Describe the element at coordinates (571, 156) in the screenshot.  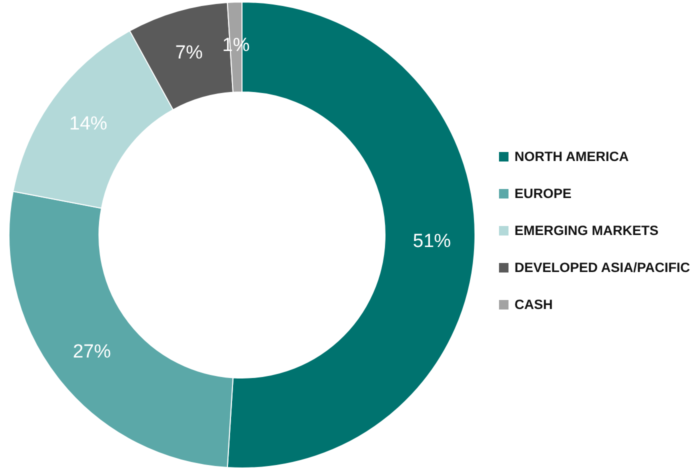
I see `legend-label: NORTH AMERICA` at that location.